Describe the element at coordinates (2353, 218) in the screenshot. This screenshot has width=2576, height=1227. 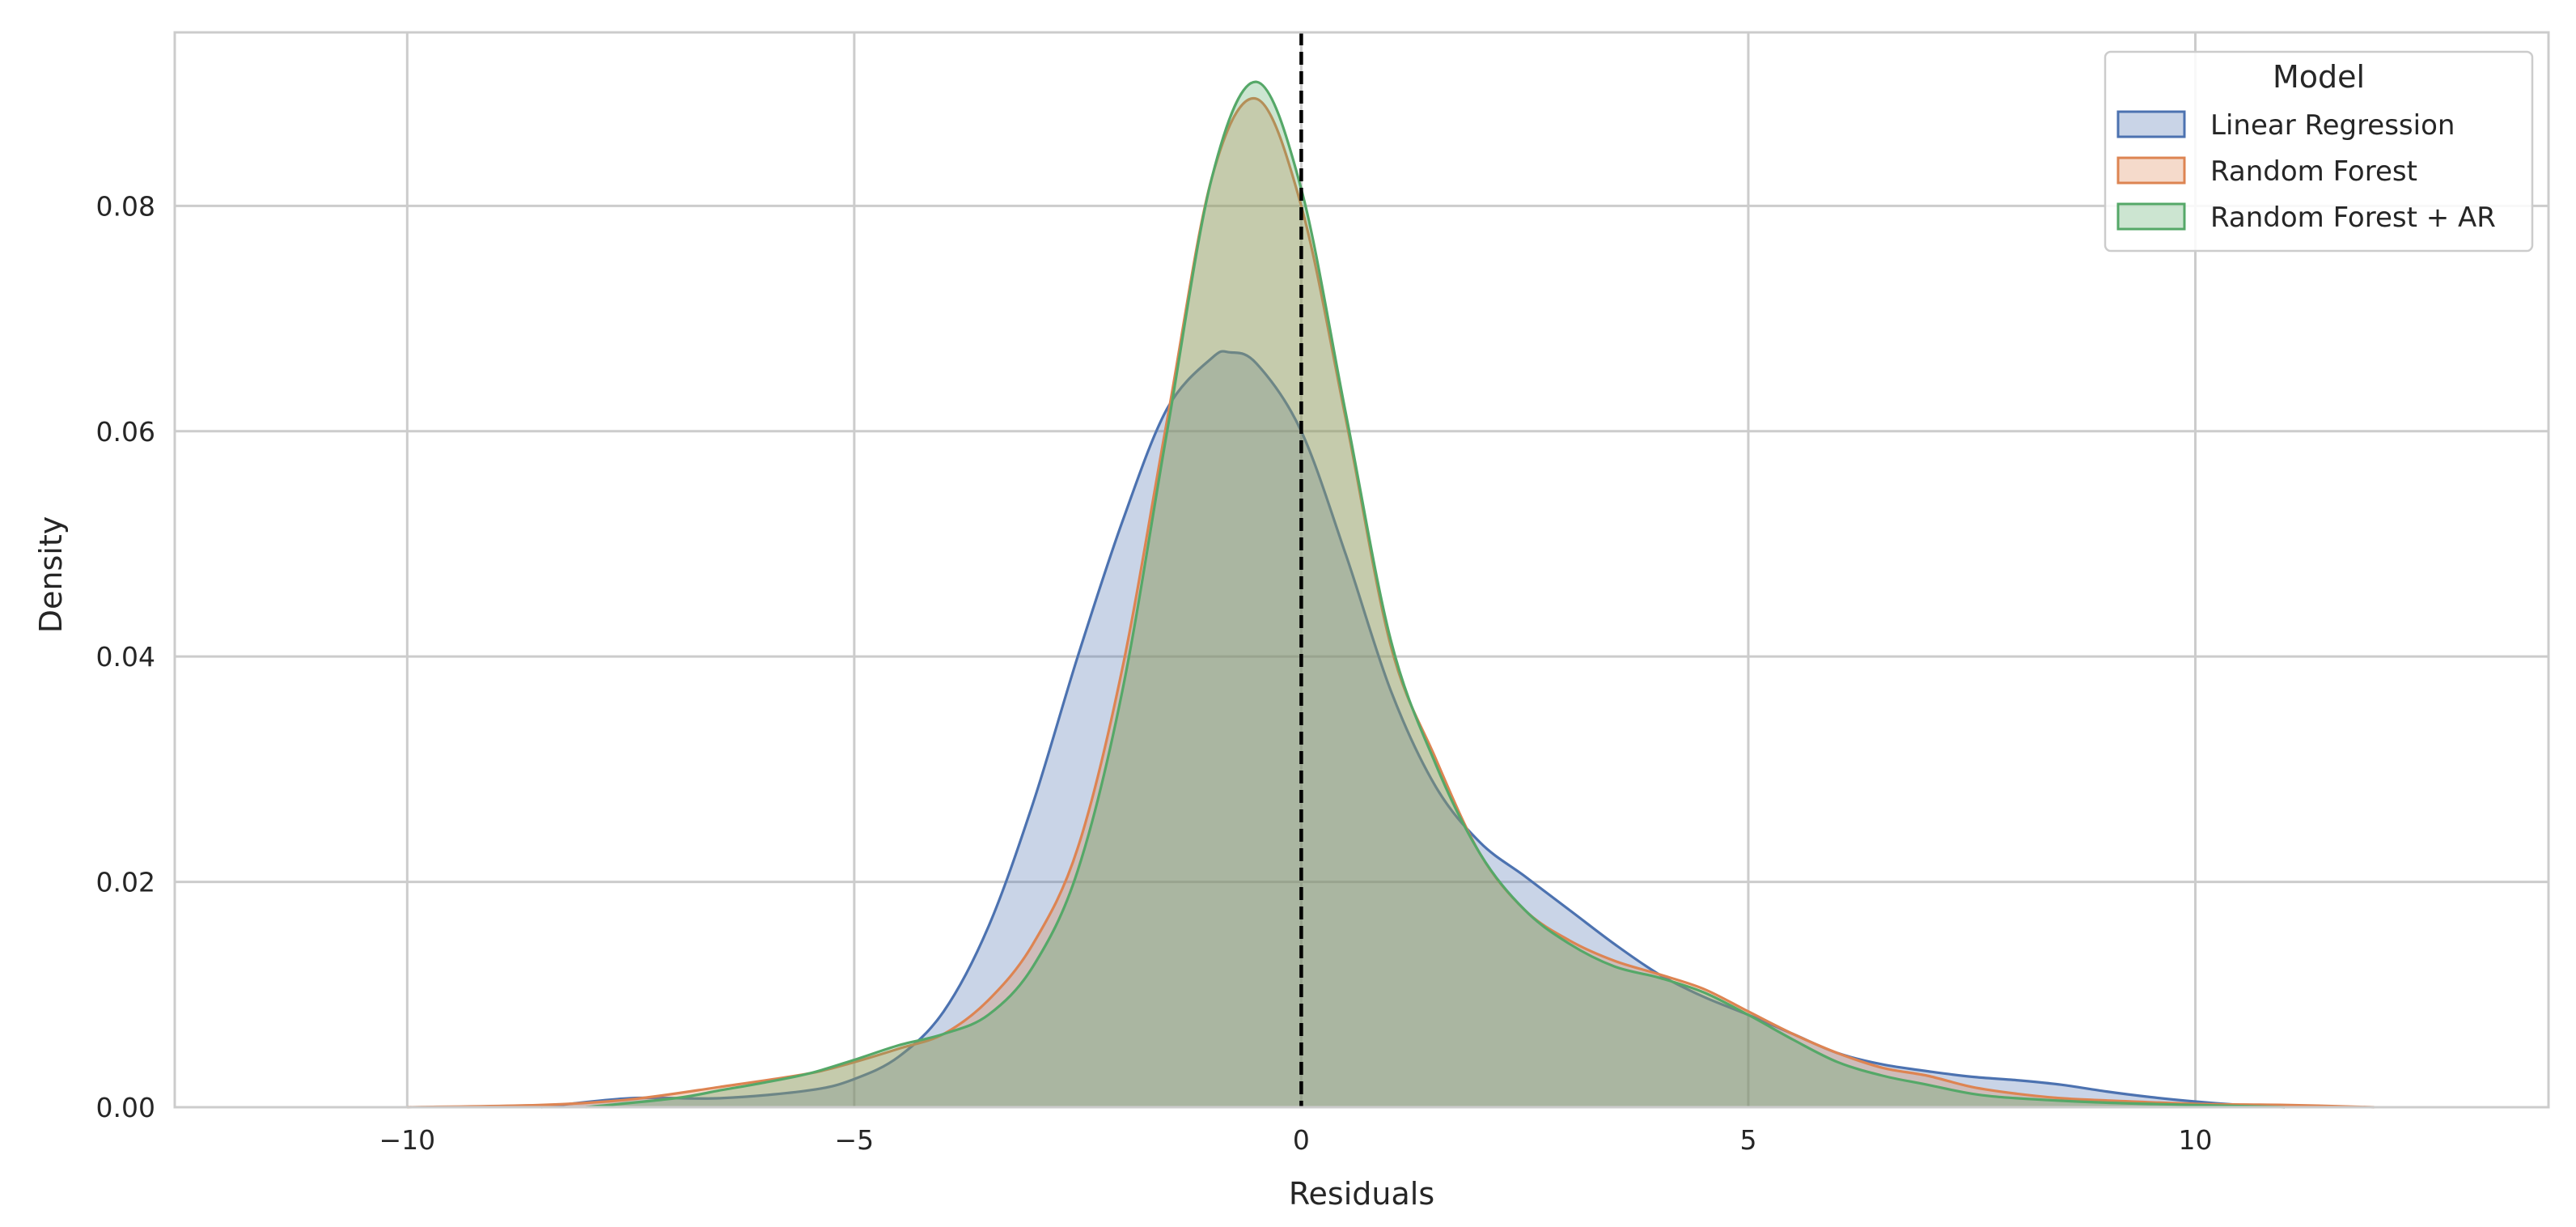
I see `legend-label-random-forest-ar: Random Forest + AR` at that location.